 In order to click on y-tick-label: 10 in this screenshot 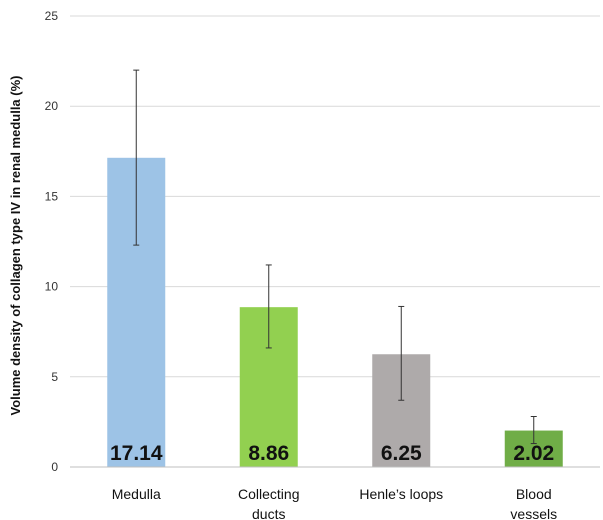, I will do `click(52, 287)`.